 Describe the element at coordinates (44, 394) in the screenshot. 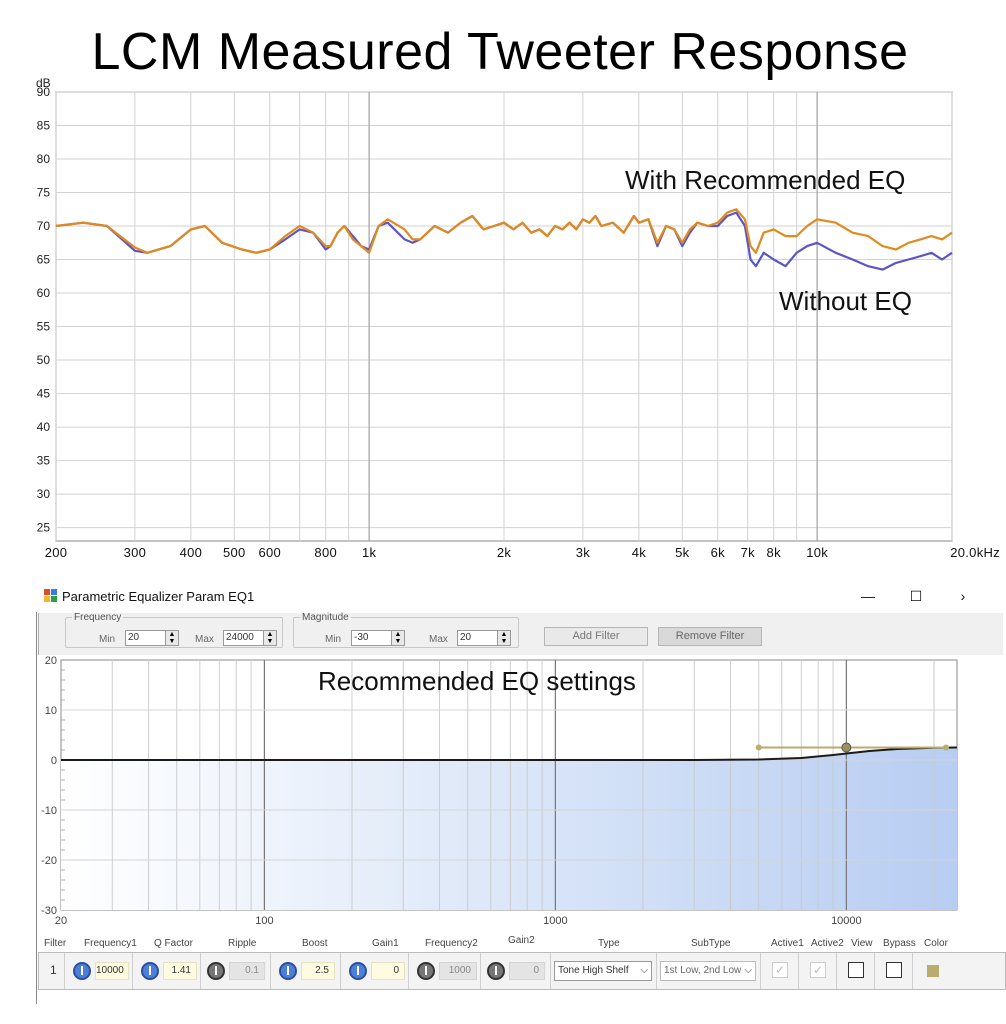

I see `response-y-tick: 45` at that location.